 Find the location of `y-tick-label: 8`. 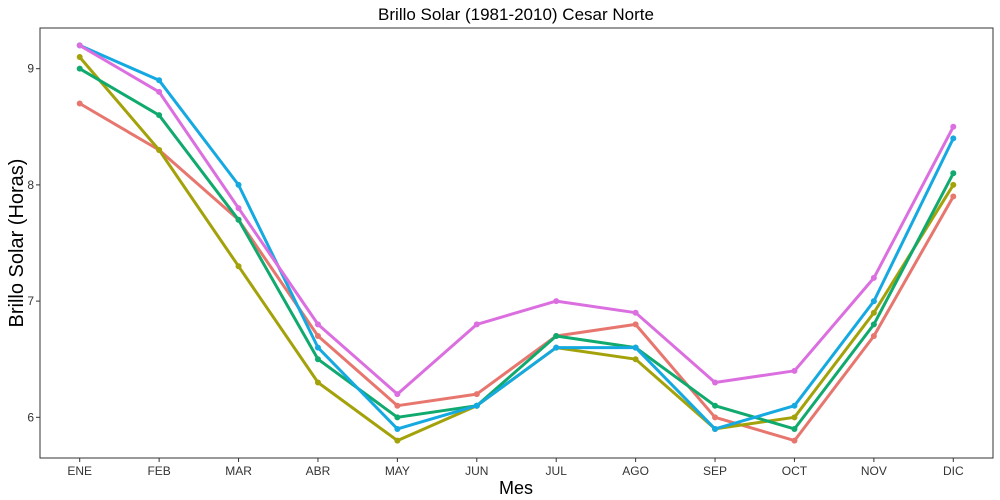

y-tick-label: 8 is located at coordinates (30, 185).